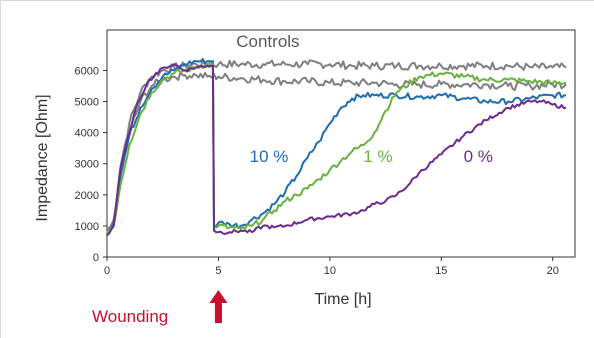  Describe the element at coordinates (87, 134) in the screenshot. I see `y-tick-label: 4000` at that location.